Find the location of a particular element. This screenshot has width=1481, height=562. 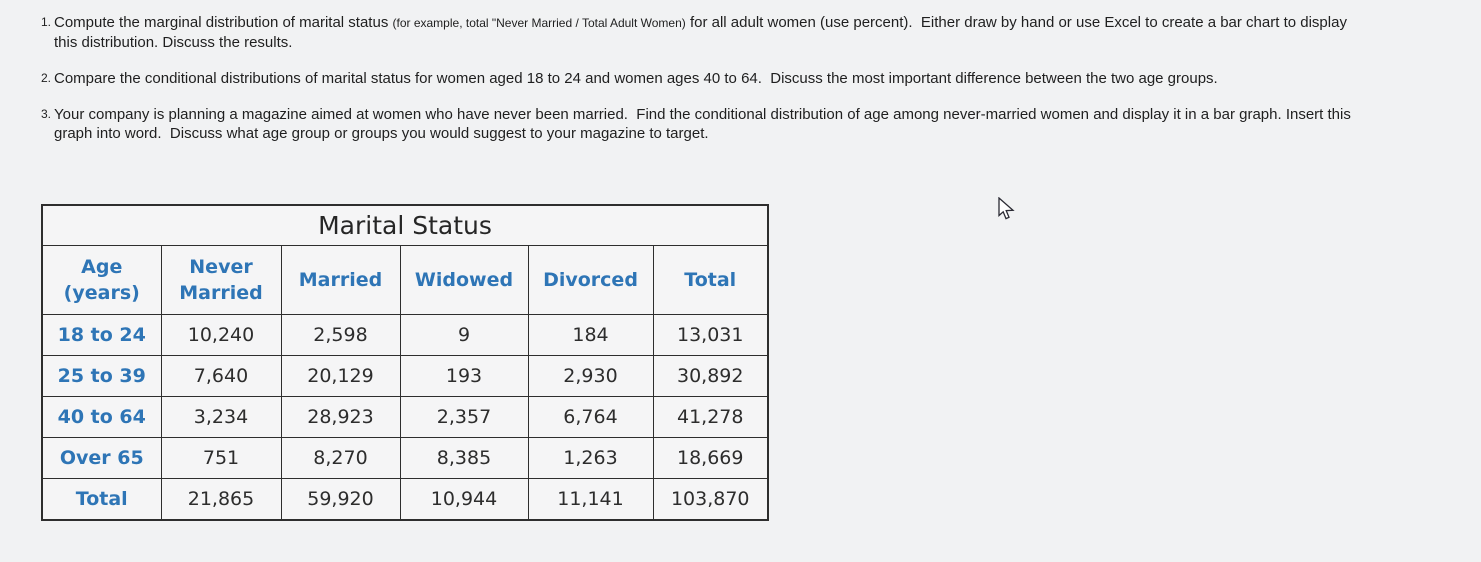

question-3-number: 3. is located at coordinates (45, 114).